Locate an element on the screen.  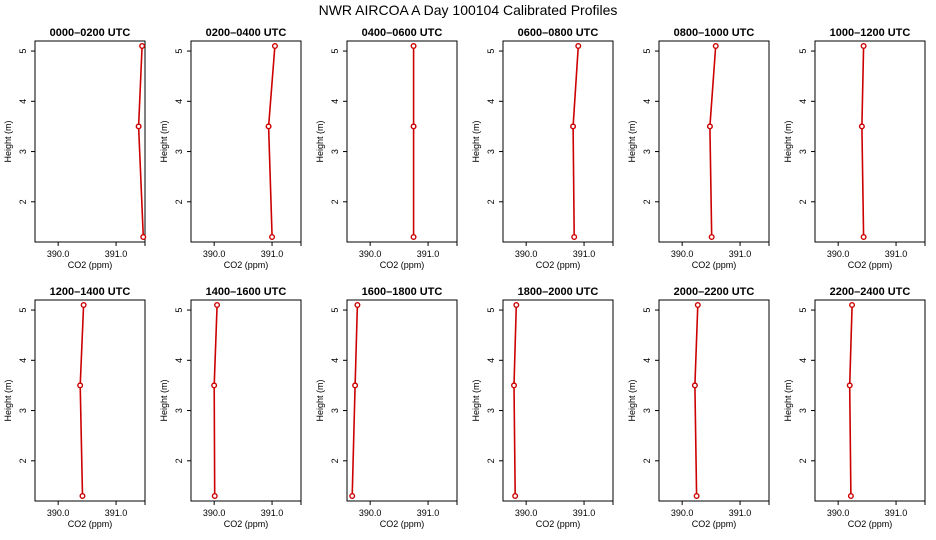
panel-title: 2200–2400 UTC is located at coordinates (870, 292).